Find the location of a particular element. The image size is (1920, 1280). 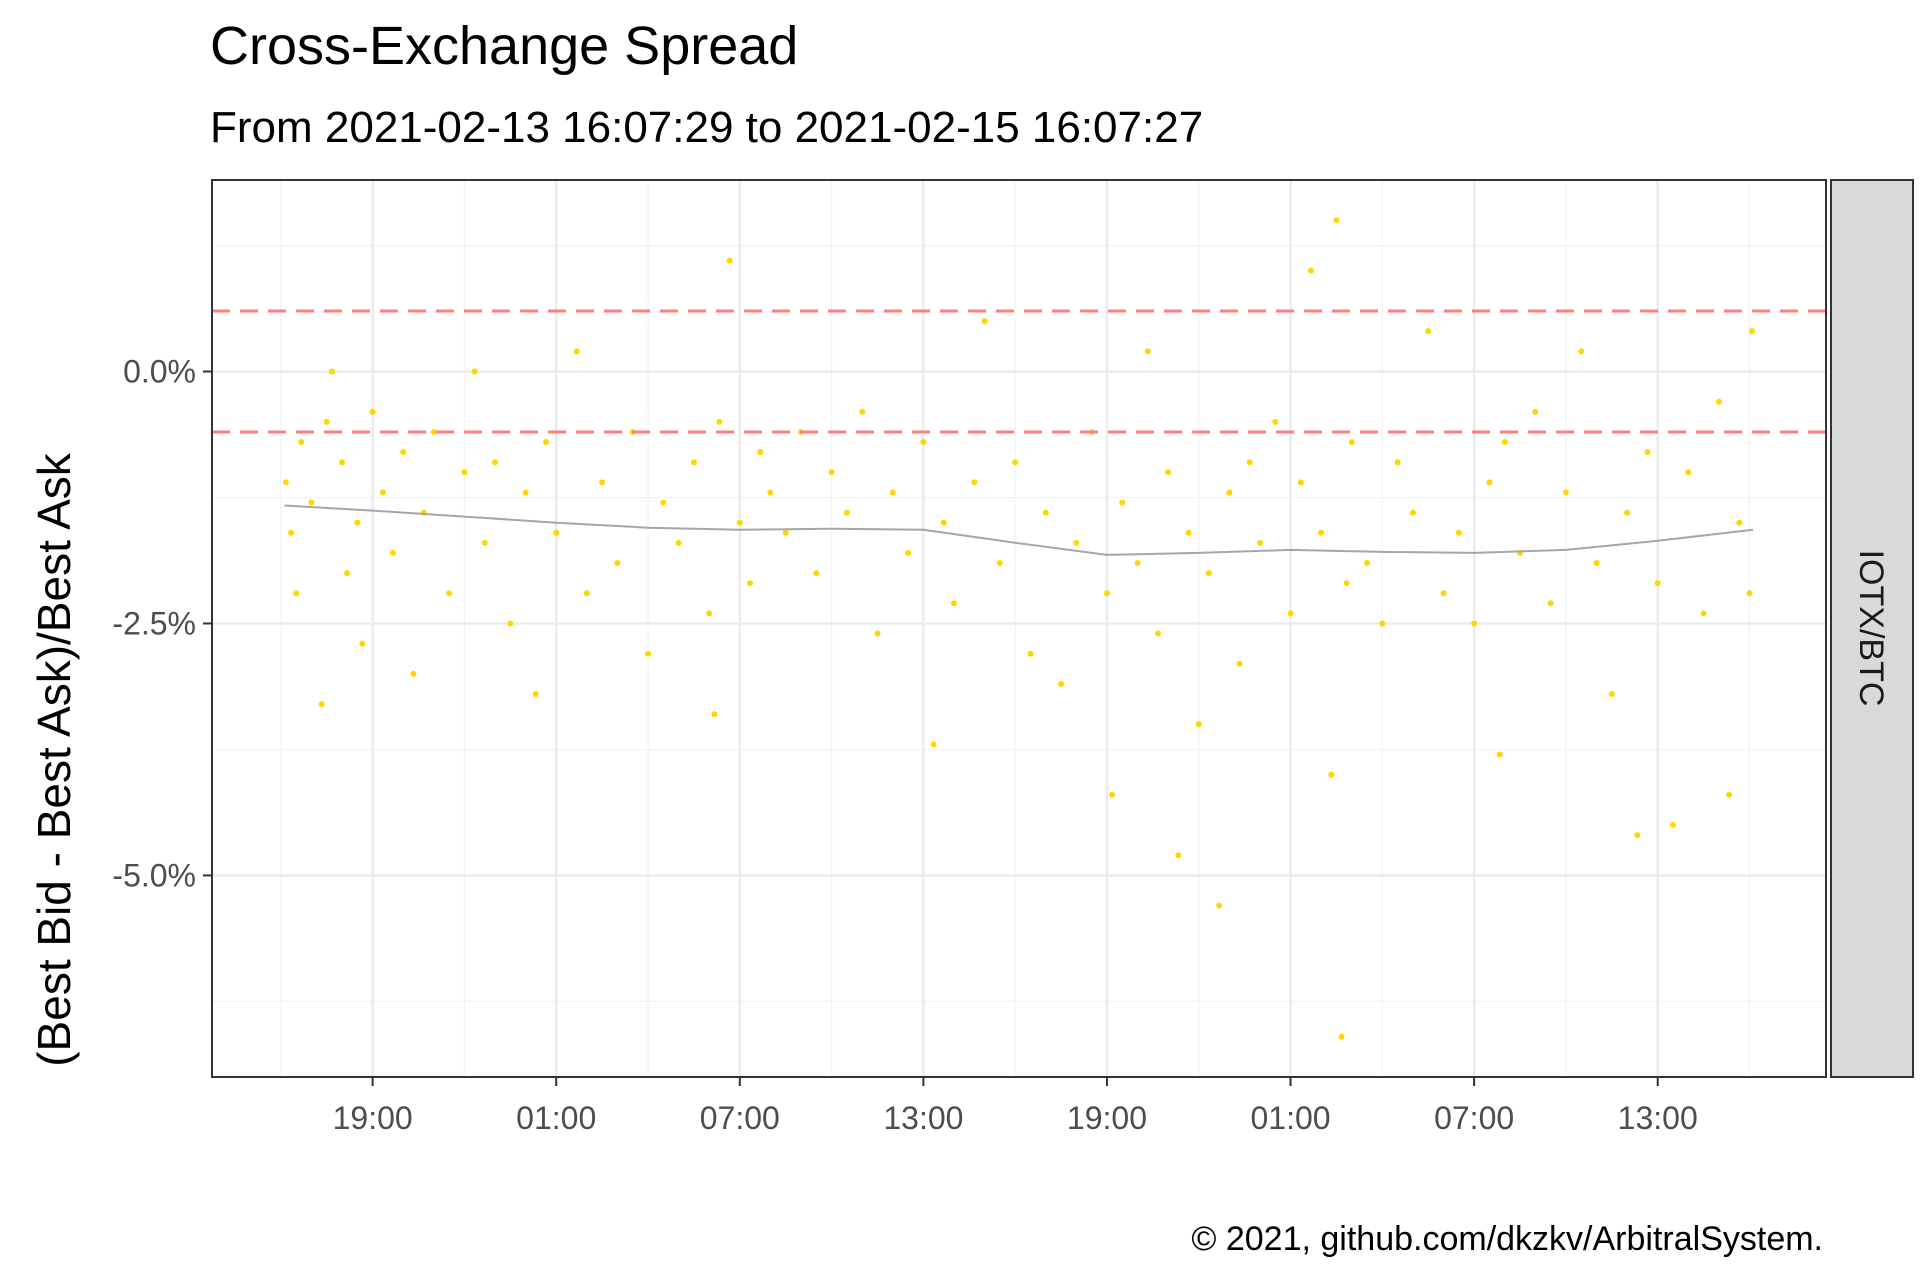

chart-title: Cross-Exchange Spread is located at coordinates (504, 46).